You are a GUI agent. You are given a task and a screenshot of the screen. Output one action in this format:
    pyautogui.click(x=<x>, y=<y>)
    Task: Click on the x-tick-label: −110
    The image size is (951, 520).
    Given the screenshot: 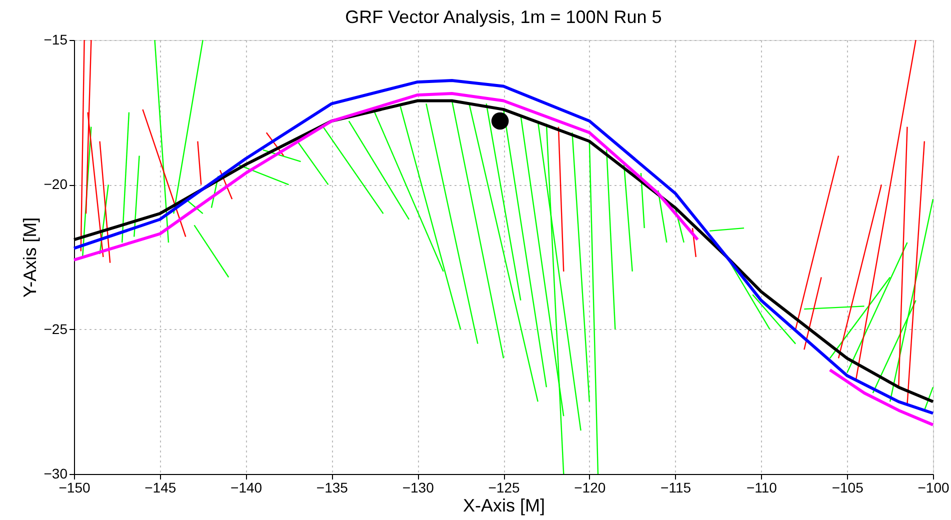 What is the action you would take?
    pyautogui.click(x=762, y=488)
    